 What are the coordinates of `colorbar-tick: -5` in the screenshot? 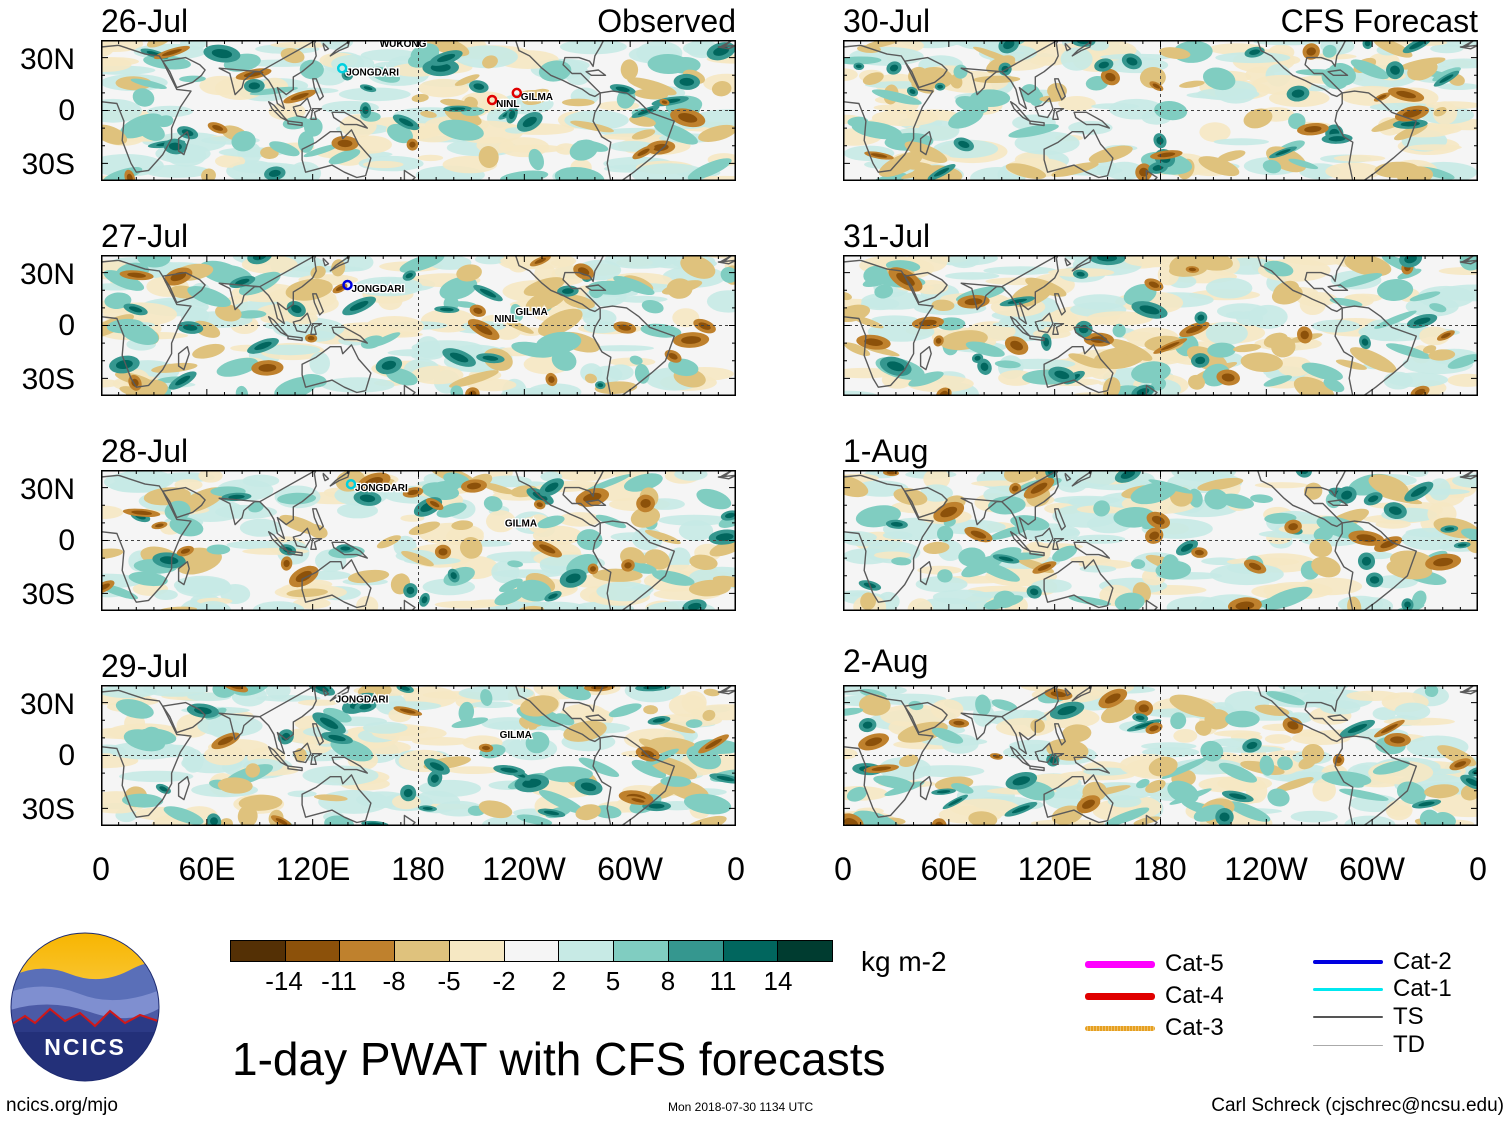 It's located at (449, 981).